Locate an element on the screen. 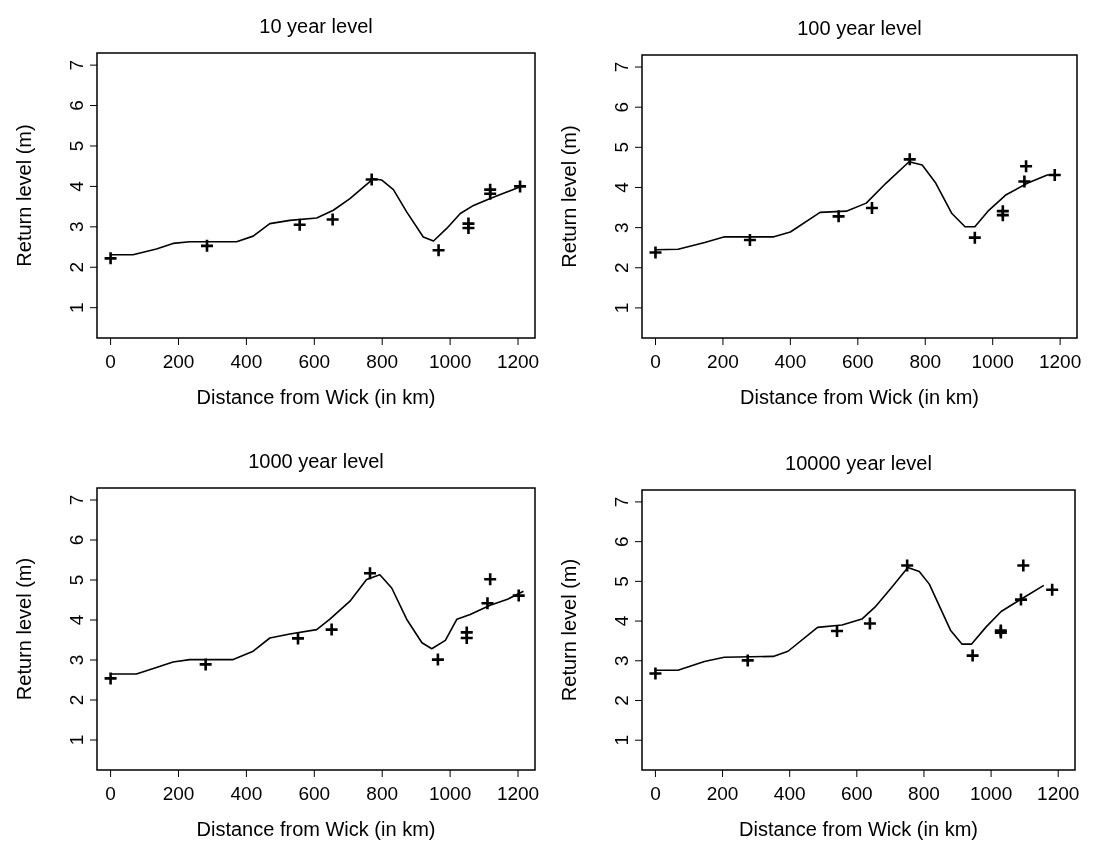 The width and height of the screenshot is (1102, 865). chart-title: 10 year level is located at coordinates (316, 26).